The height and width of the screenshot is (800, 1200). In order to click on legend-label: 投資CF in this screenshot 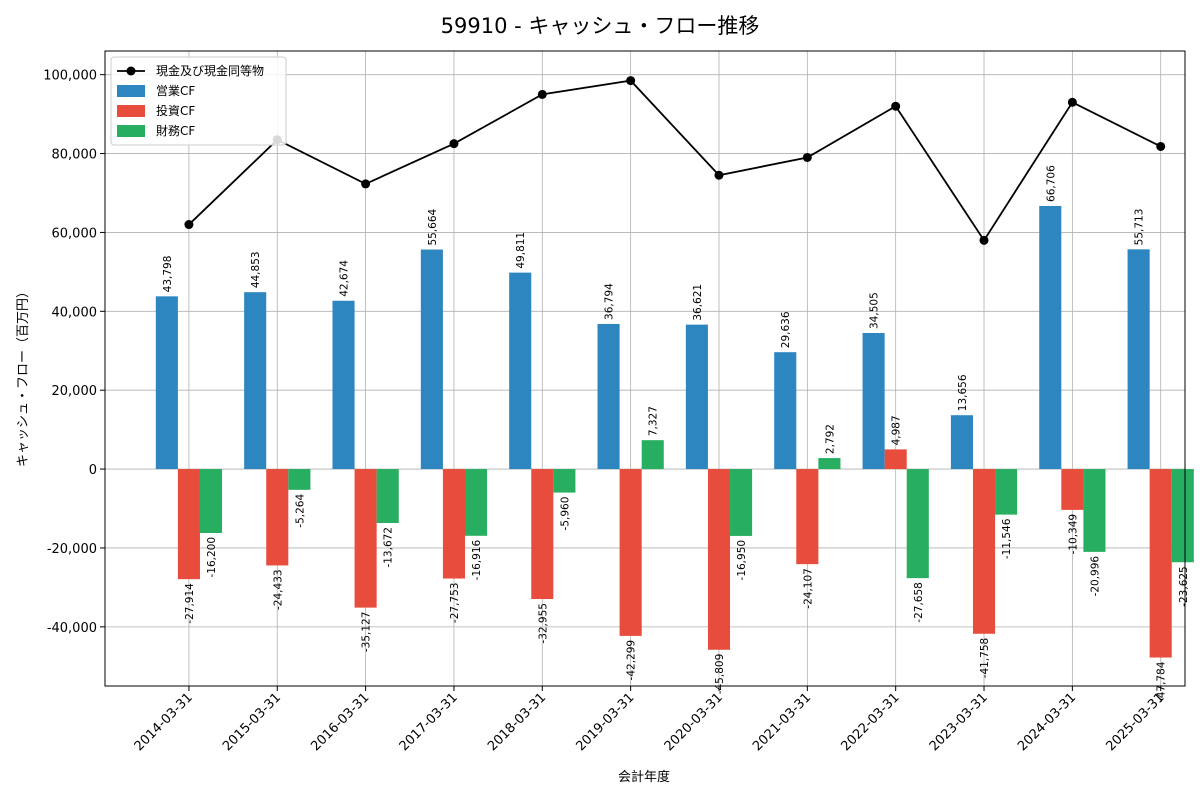, I will do `click(175, 110)`.